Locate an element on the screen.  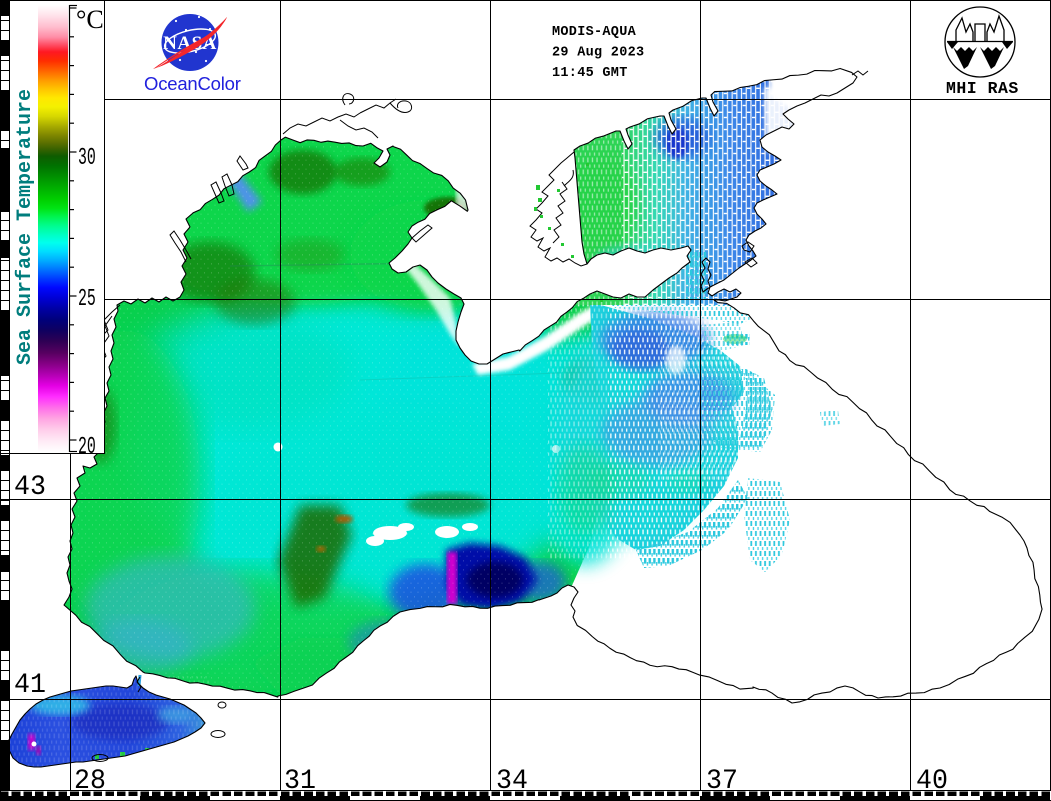
svg-text: 29 Aug 2023 is located at coordinates (598, 53).